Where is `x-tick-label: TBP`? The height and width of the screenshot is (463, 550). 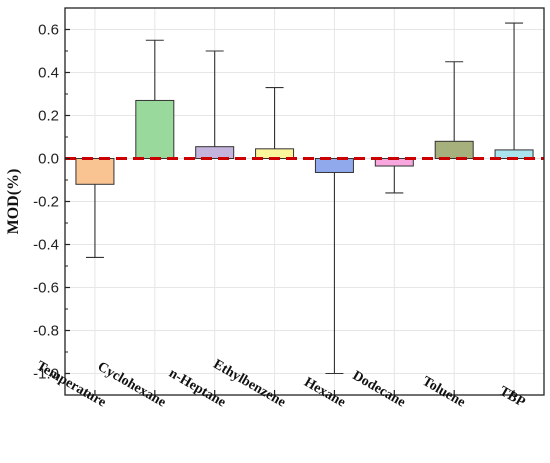 x-tick-label: TBP is located at coordinates (511, 397).